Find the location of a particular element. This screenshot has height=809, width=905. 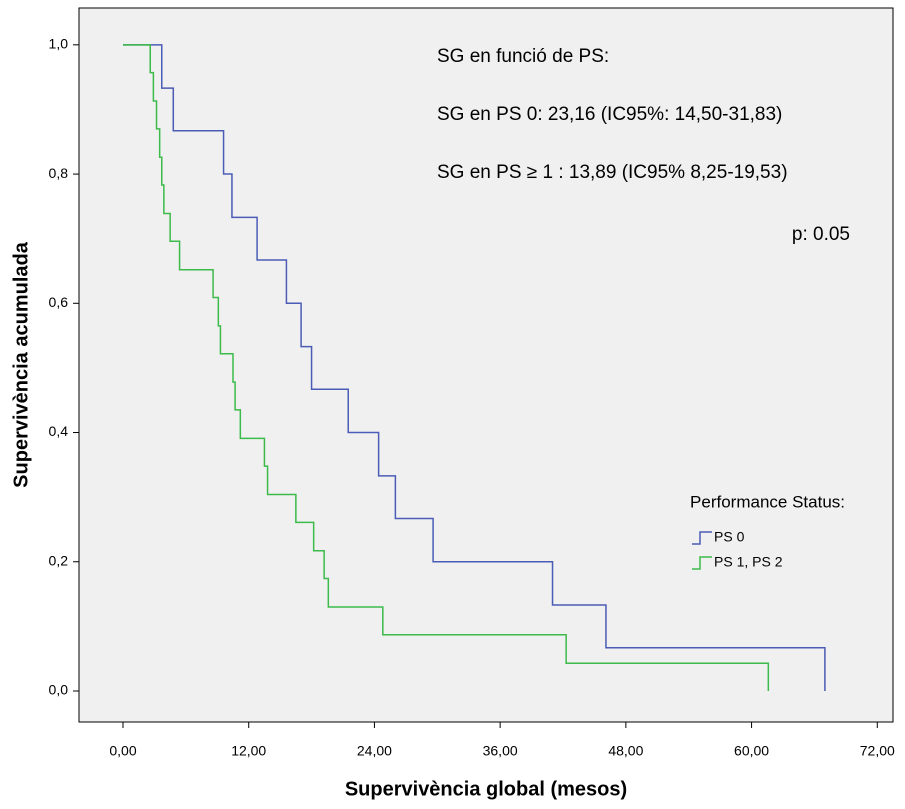

x-tick-label: 0,00 is located at coordinates (122, 751).